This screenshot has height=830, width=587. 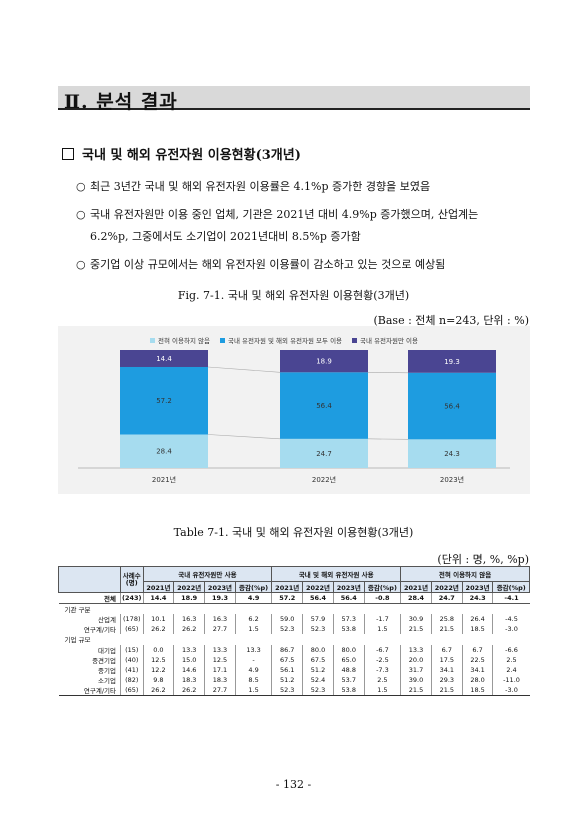 What do you see at coordinates (287, 670) in the screenshot?
I see `table-cell: 56.1` at bounding box center [287, 670].